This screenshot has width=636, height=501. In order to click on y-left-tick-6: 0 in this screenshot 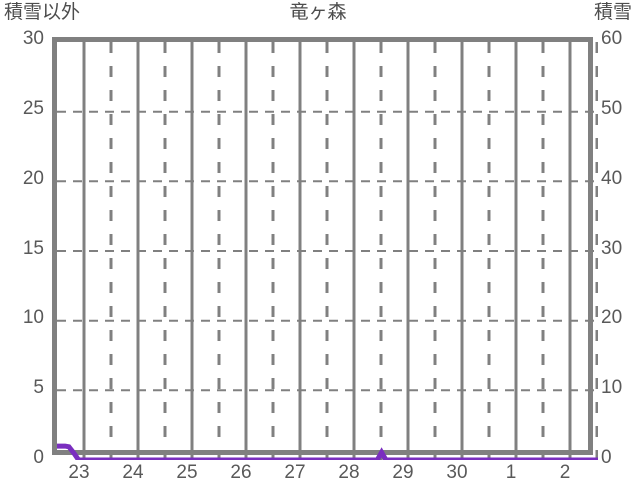, I will do `click(38, 457)`.